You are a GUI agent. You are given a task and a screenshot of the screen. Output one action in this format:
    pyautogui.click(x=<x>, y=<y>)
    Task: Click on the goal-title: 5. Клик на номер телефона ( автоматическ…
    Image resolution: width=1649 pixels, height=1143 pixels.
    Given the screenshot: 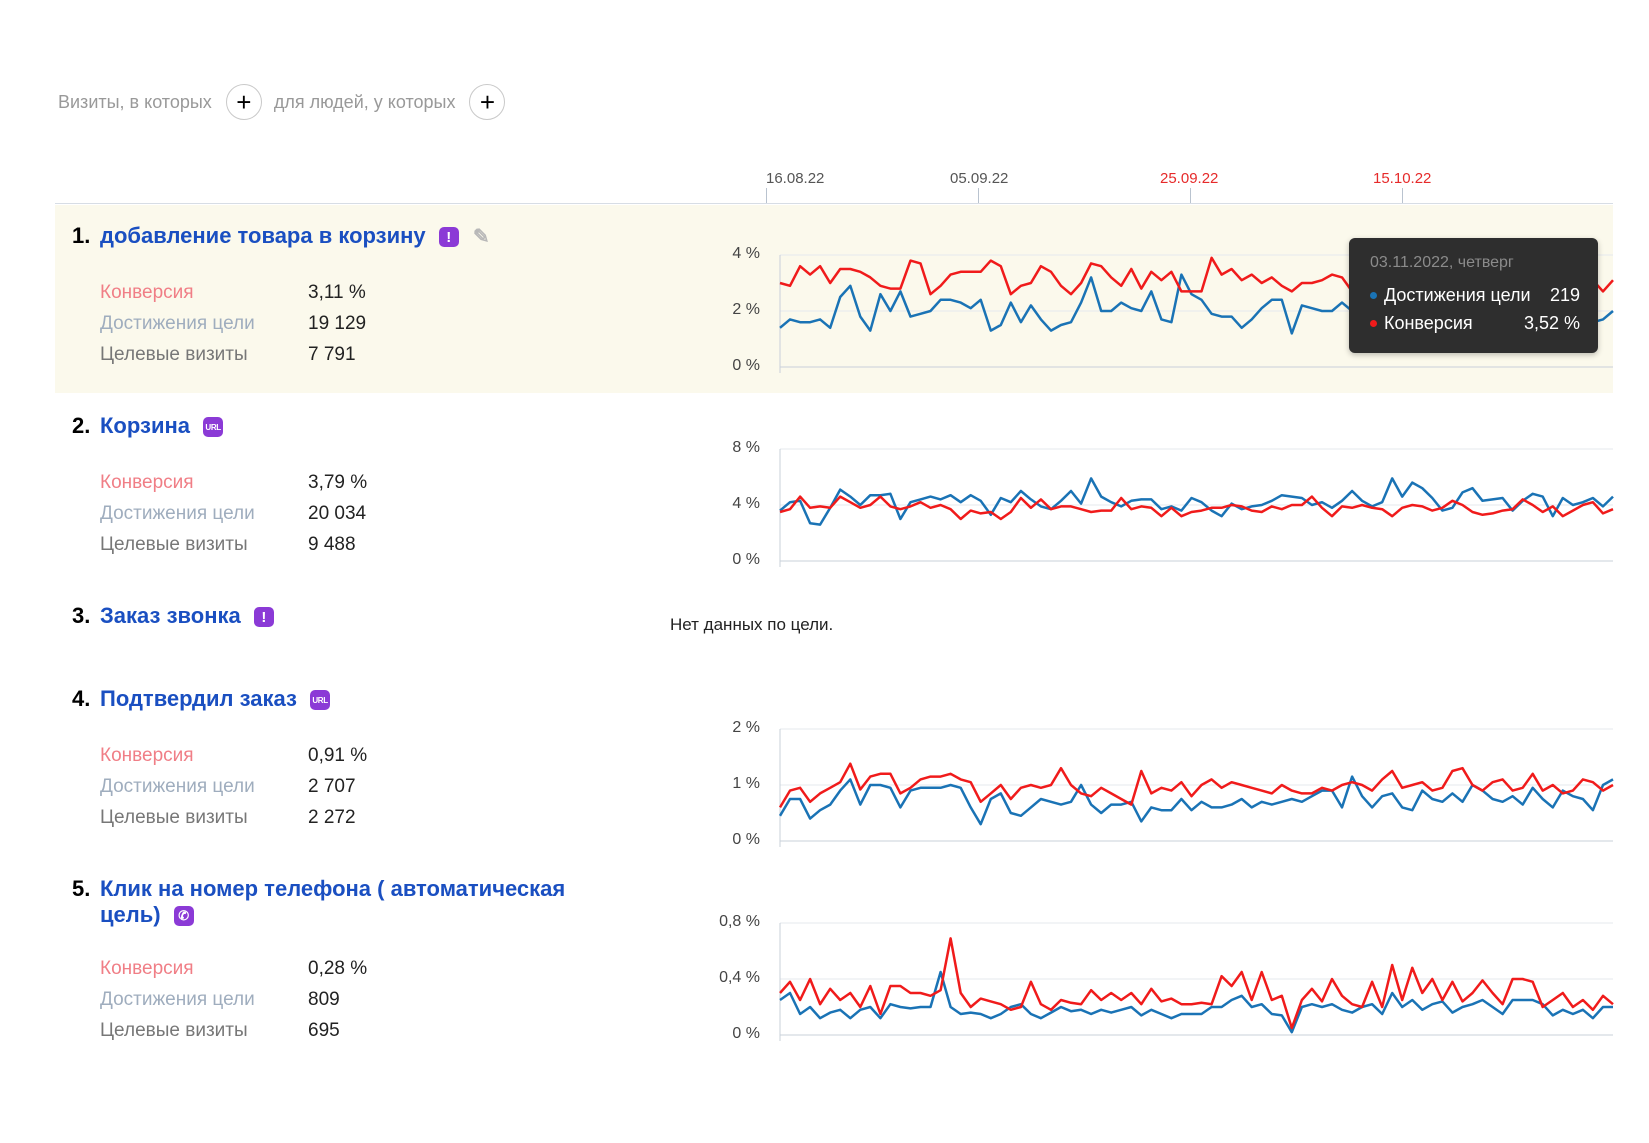 What is the action you would take?
    pyautogui.click(x=318, y=902)
    